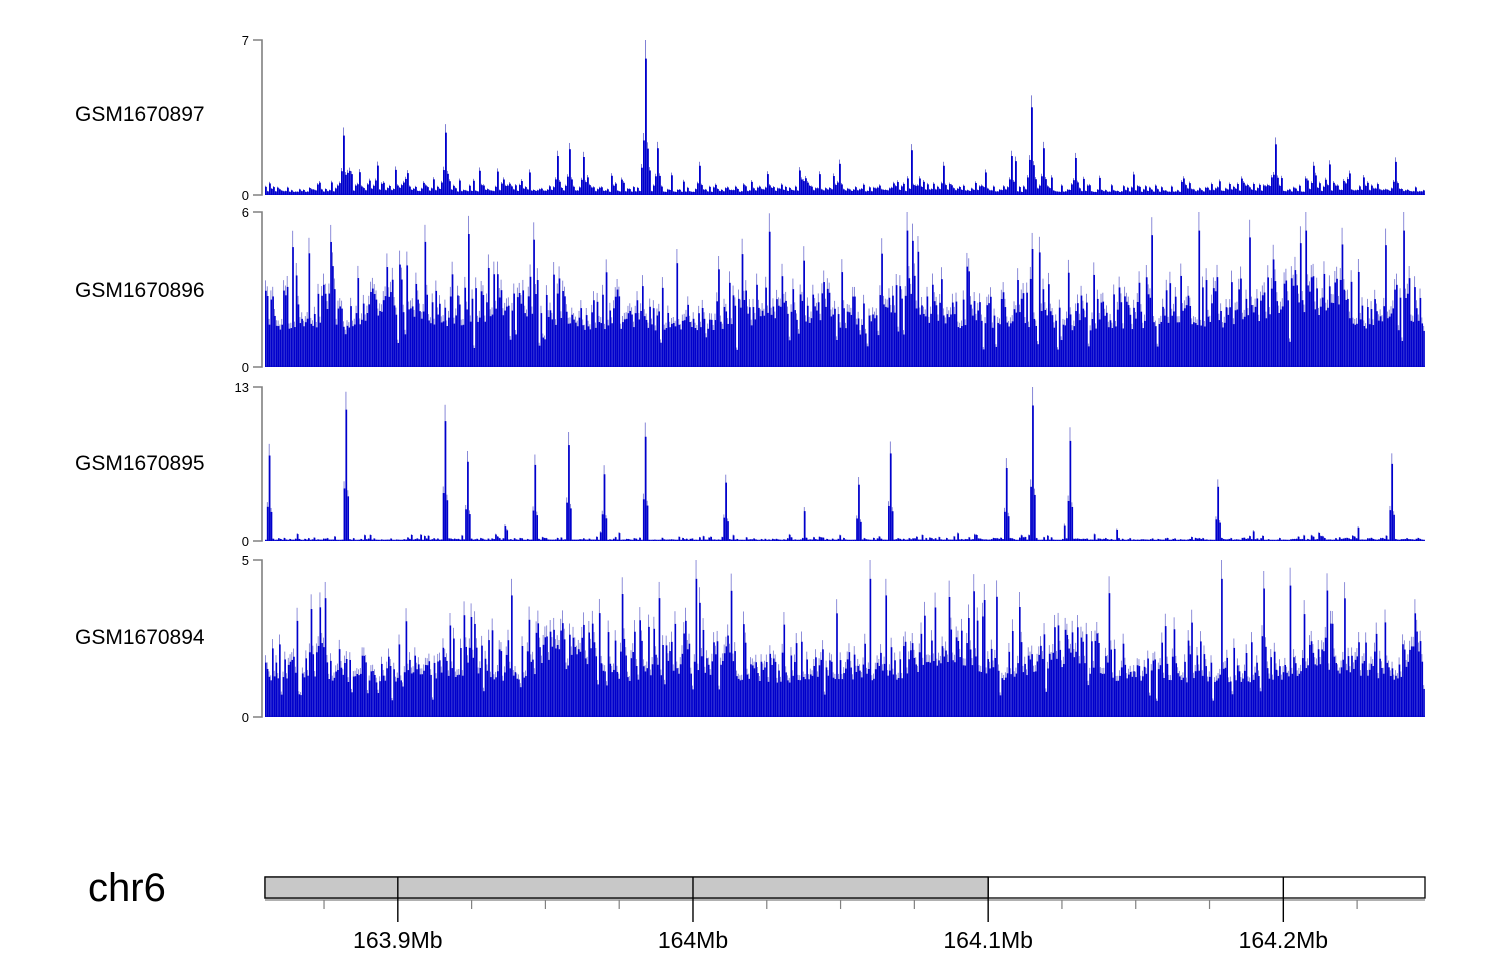 This screenshot has height=980, width=1500. I want to click on ideogram-cytoband, so click(626, 887).